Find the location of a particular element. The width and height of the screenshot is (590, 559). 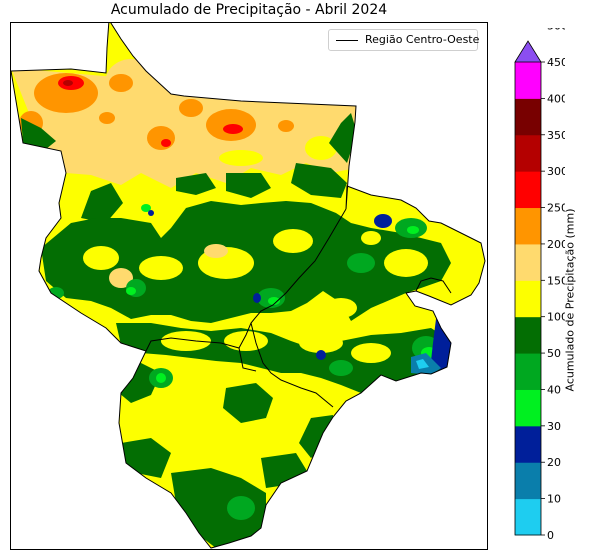

colorbar-tick-label: 200 is located at coordinates (556, 244).